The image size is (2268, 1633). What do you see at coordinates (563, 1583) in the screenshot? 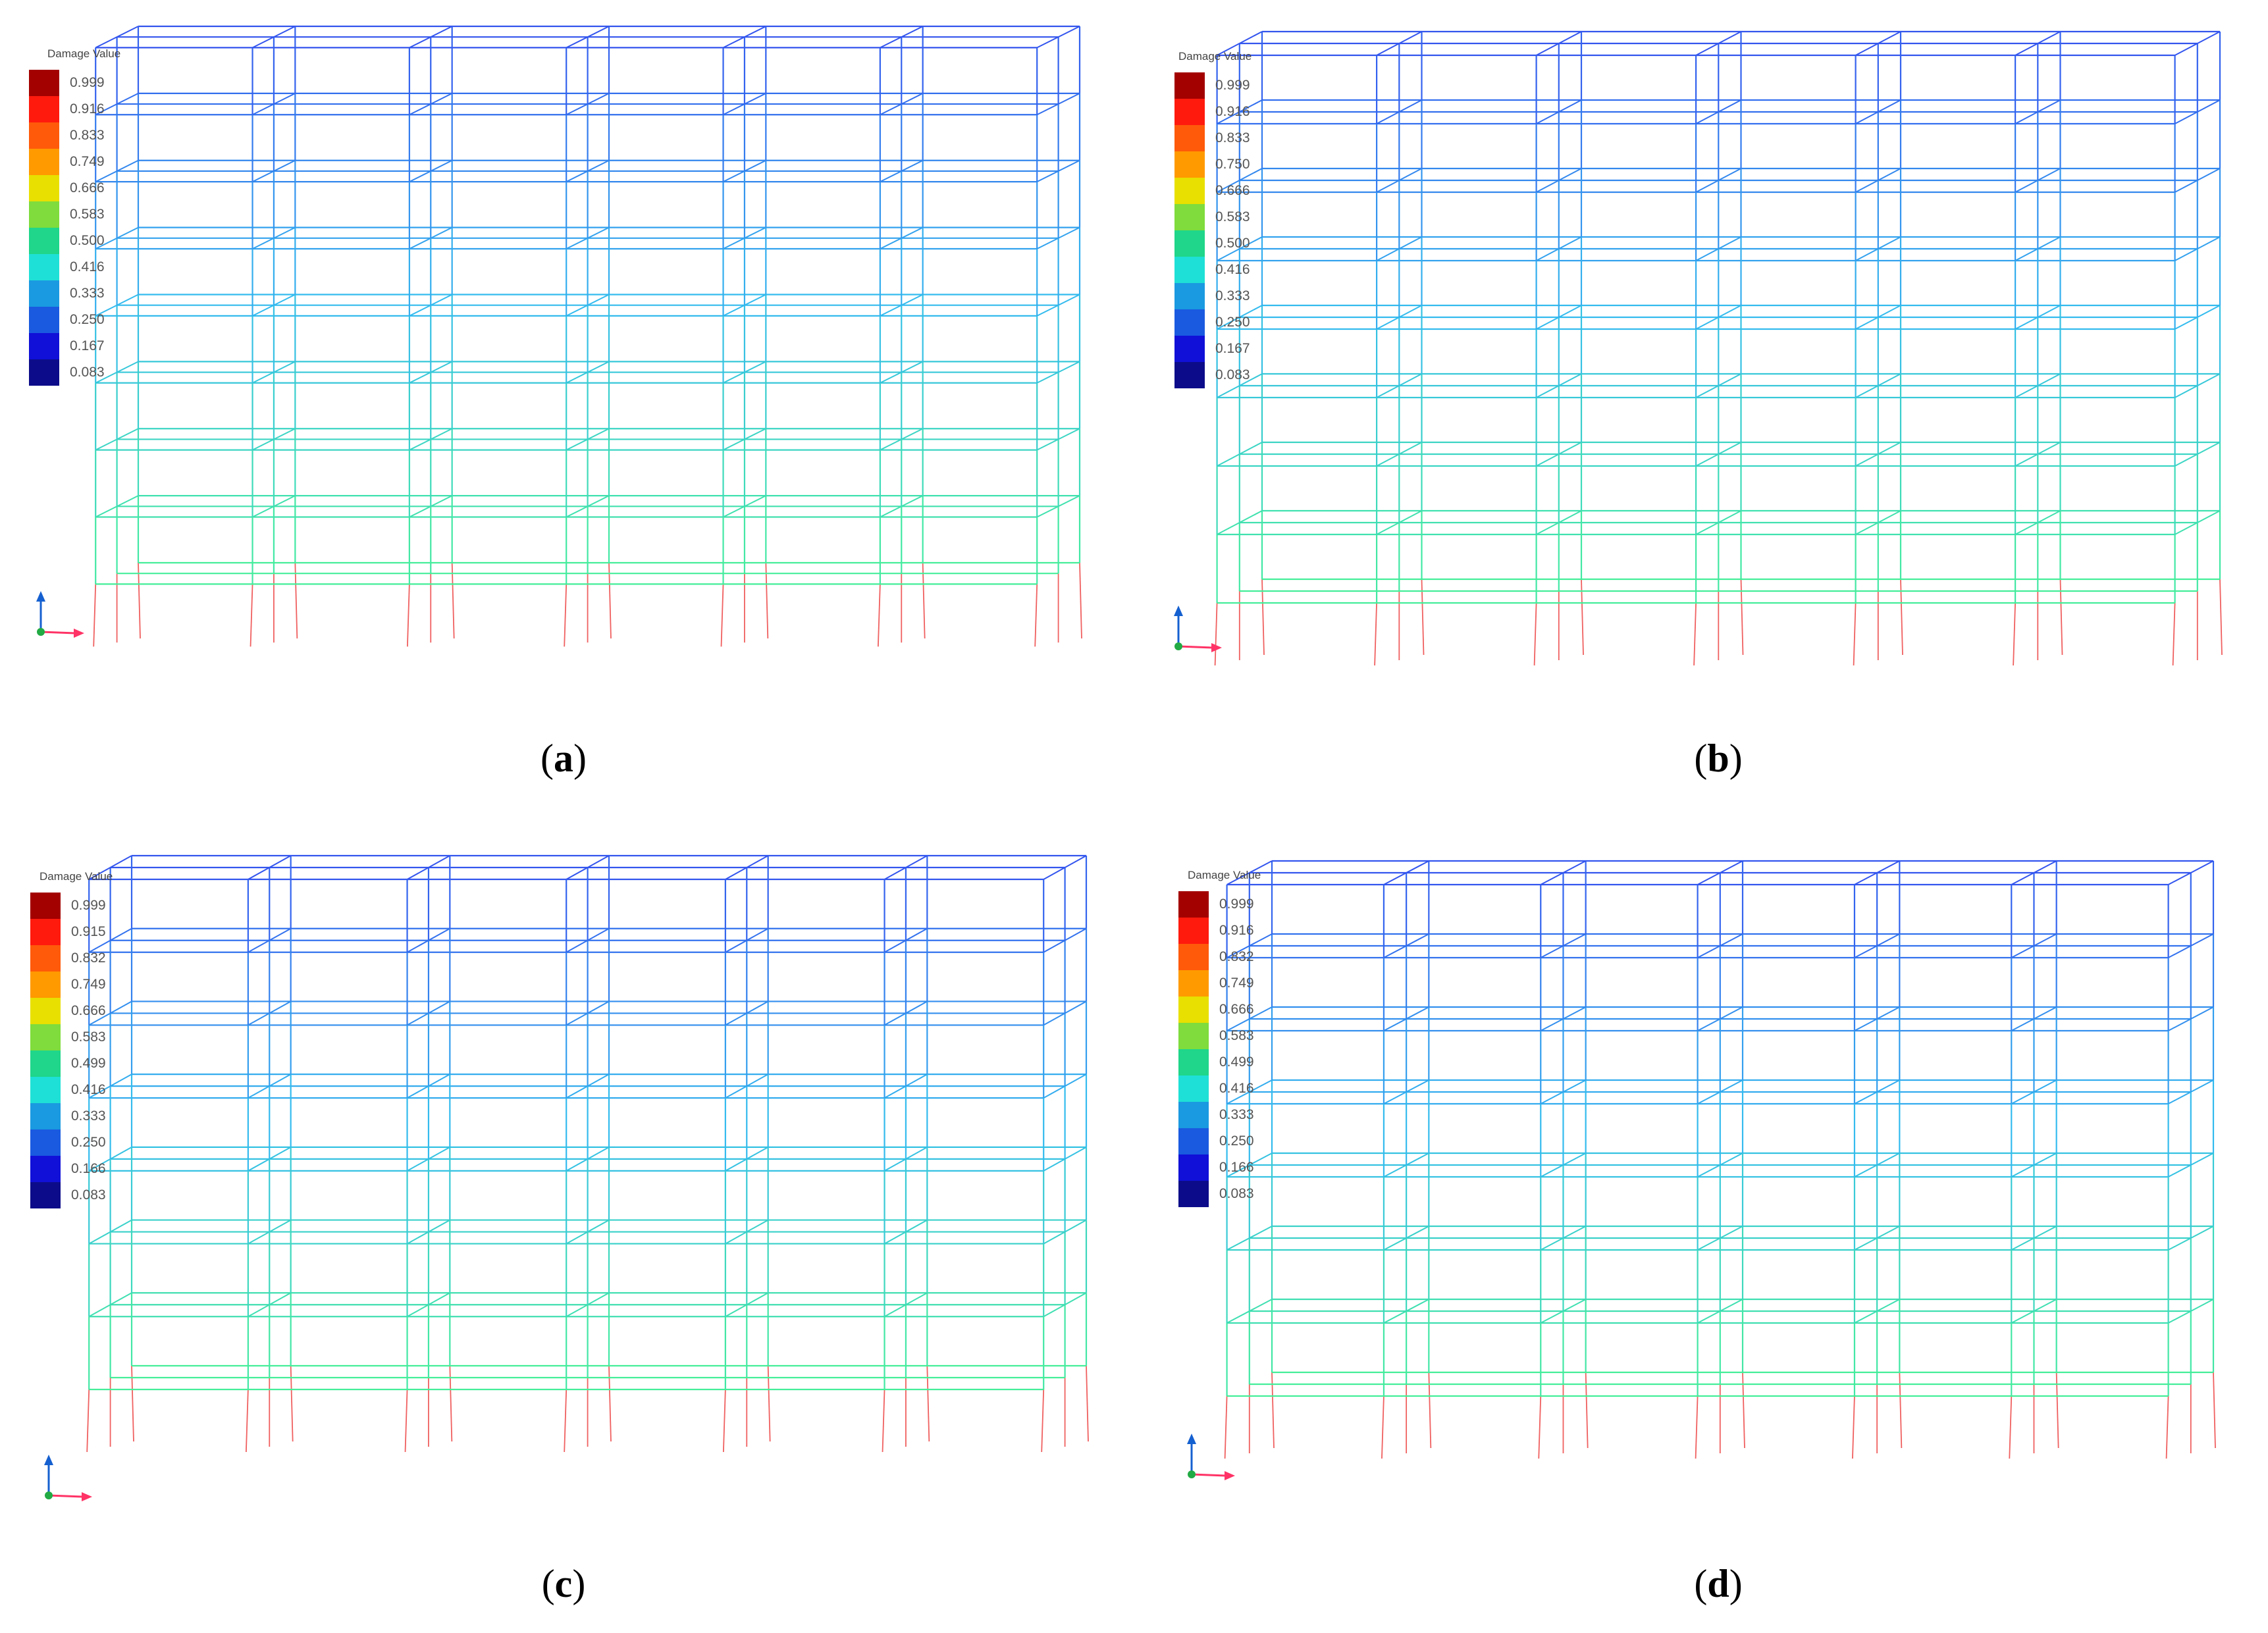
I see `caption-c: (c)` at bounding box center [563, 1583].